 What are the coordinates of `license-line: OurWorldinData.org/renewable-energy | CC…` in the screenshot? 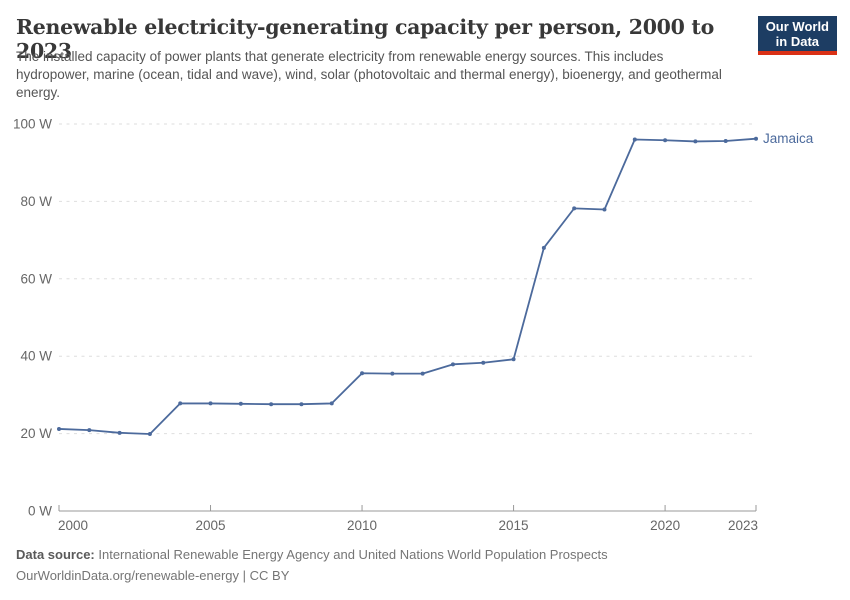 It's located at (153, 575).